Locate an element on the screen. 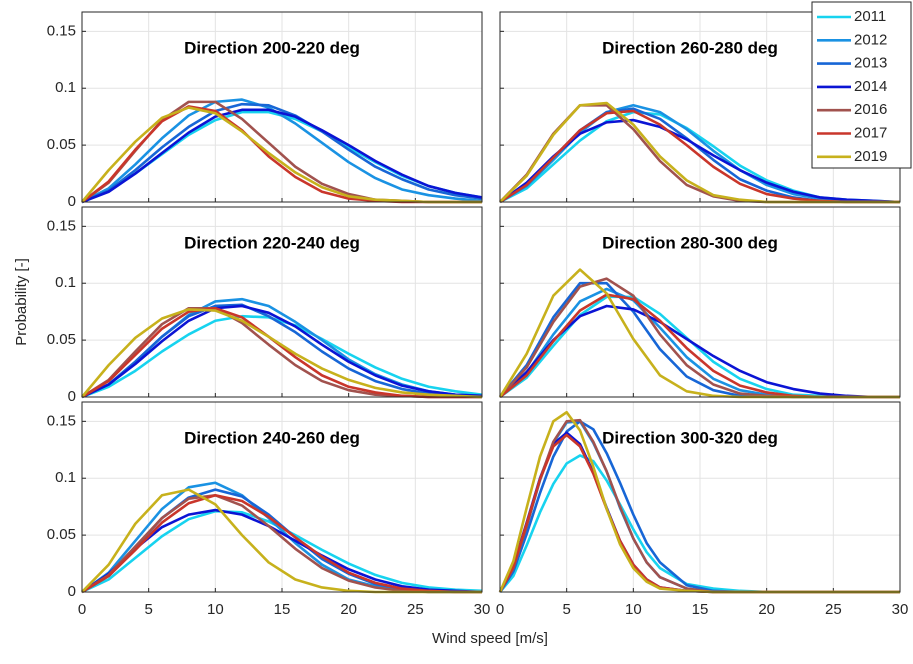  panel-title: Direction 260-280 deg is located at coordinates (690, 47).